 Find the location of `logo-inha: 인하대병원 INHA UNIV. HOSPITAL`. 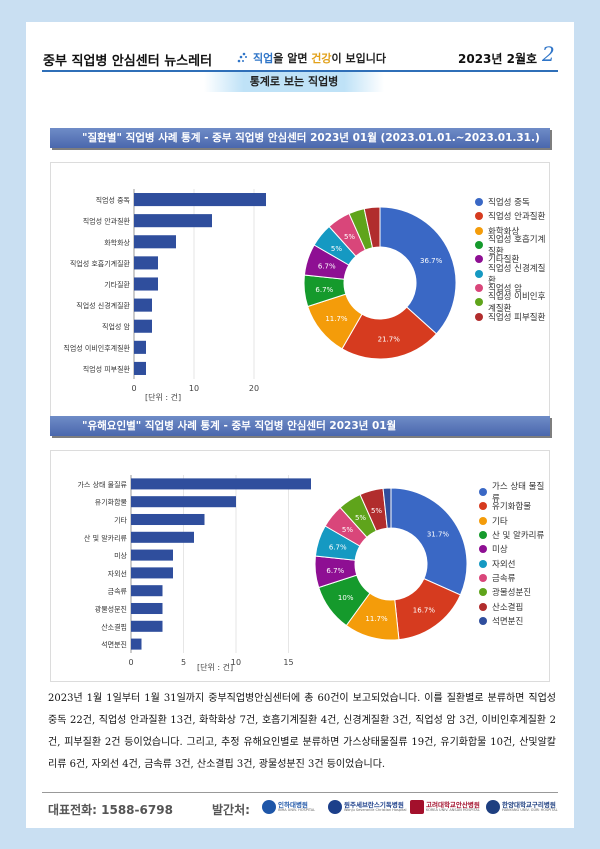

logo-inha: 인하대병원 INHA UNIV. HOSPITAL is located at coordinates (288, 807).